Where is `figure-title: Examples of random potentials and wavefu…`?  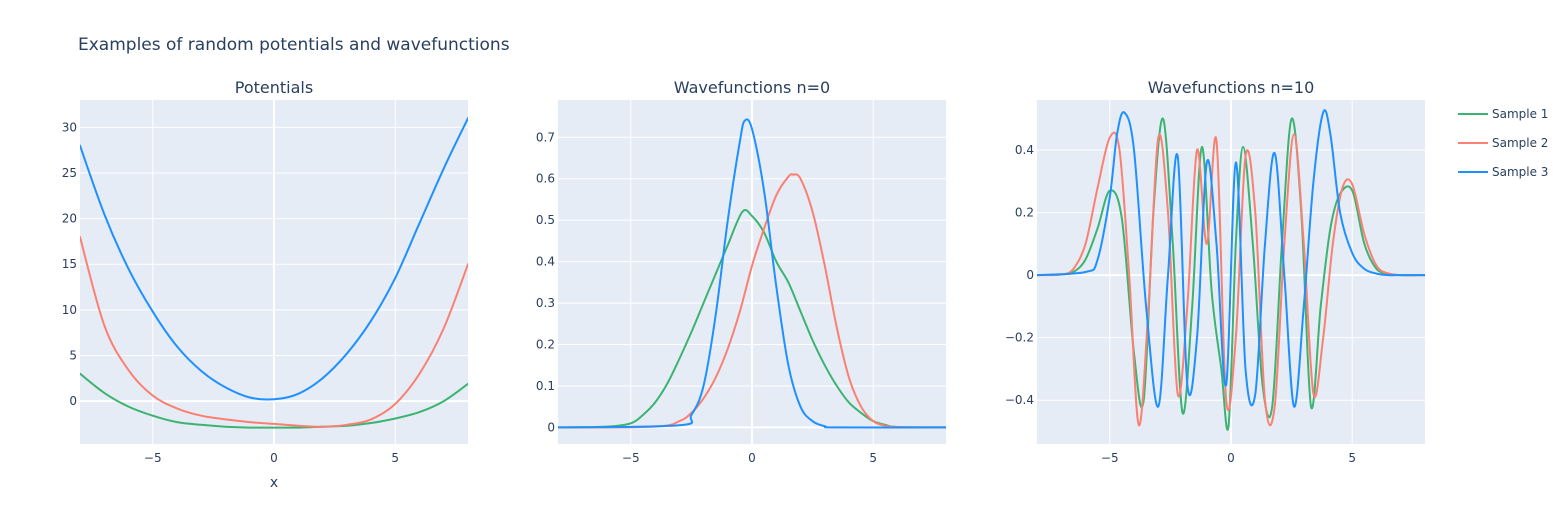
figure-title: Examples of random potentials and wavefu… is located at coordinates (294, 45).